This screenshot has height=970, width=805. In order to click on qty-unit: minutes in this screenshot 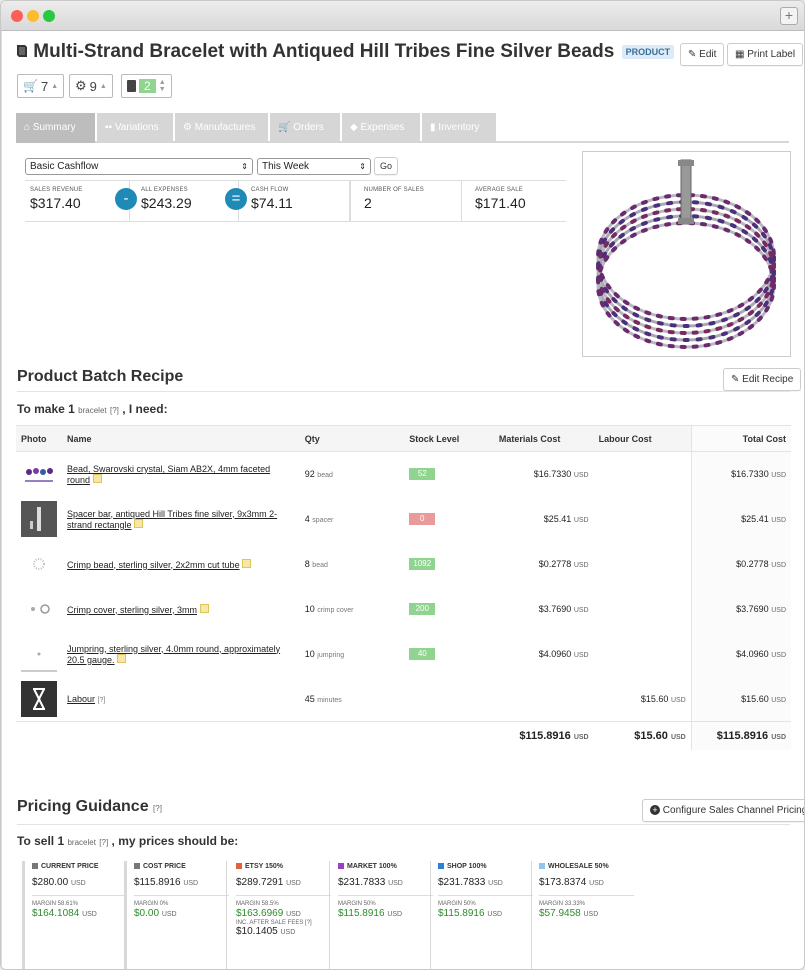, I will do `click(329, 700)`.